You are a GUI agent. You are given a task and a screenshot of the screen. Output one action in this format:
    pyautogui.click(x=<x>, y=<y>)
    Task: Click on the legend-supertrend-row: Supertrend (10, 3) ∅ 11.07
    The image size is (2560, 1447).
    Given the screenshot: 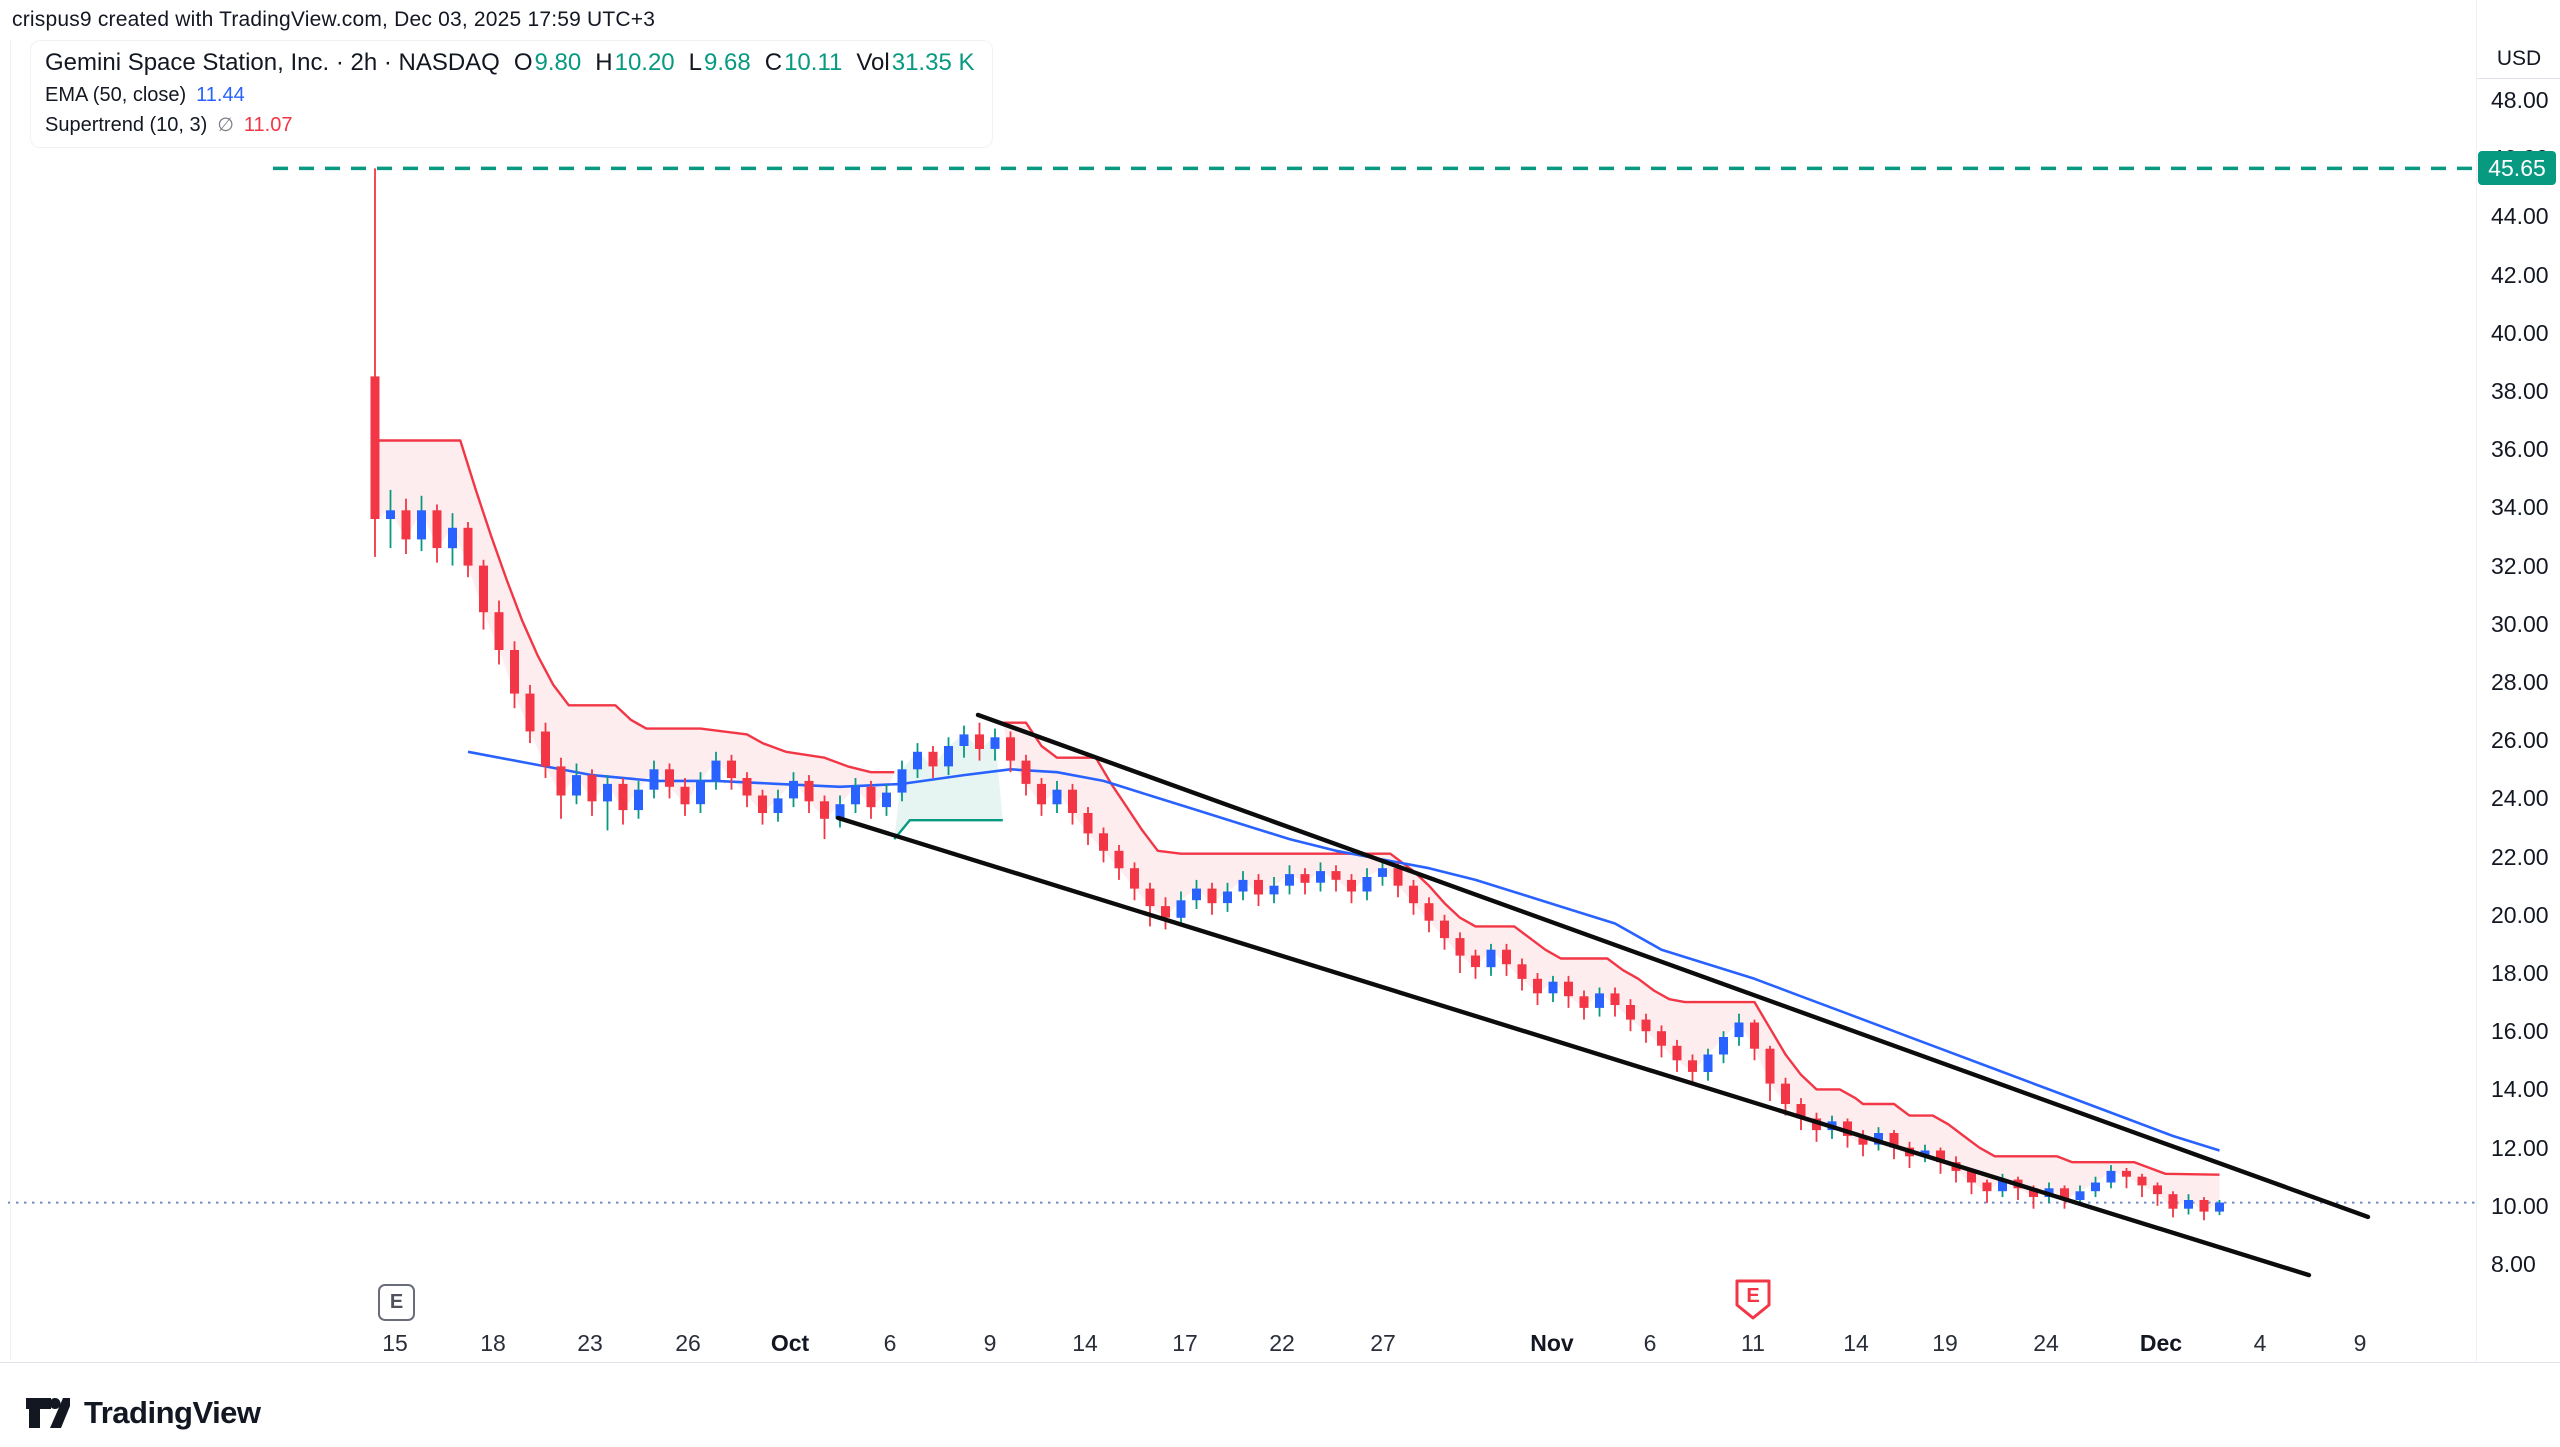 What is the action you would take?
    pyautogui.click(x=509, y=125)
    